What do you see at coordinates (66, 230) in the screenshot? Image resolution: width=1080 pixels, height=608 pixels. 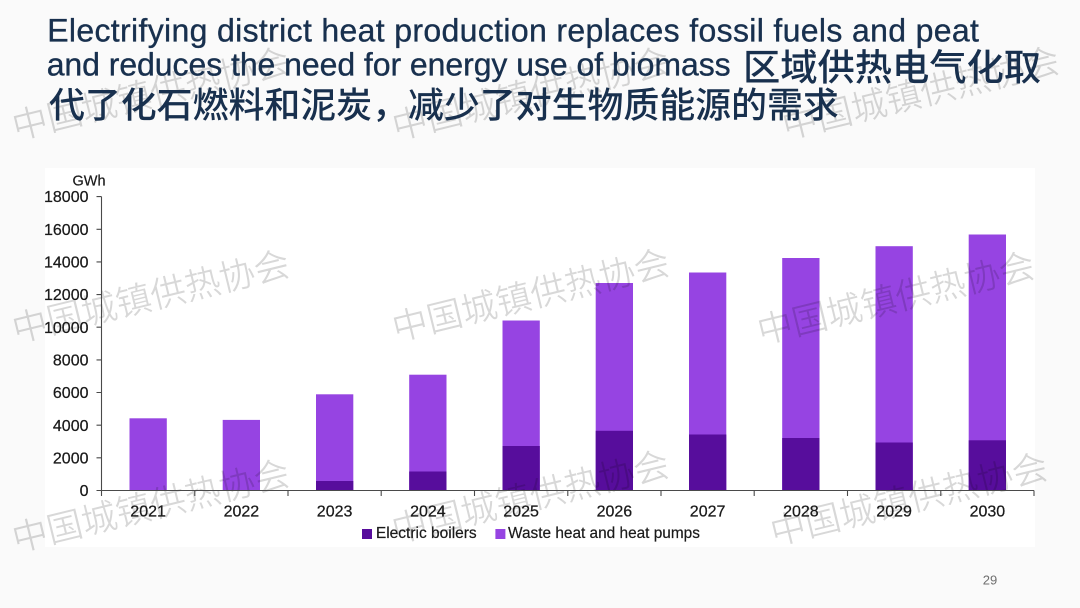 I see `svg-text: 16000` at bounding box center [66, 230].